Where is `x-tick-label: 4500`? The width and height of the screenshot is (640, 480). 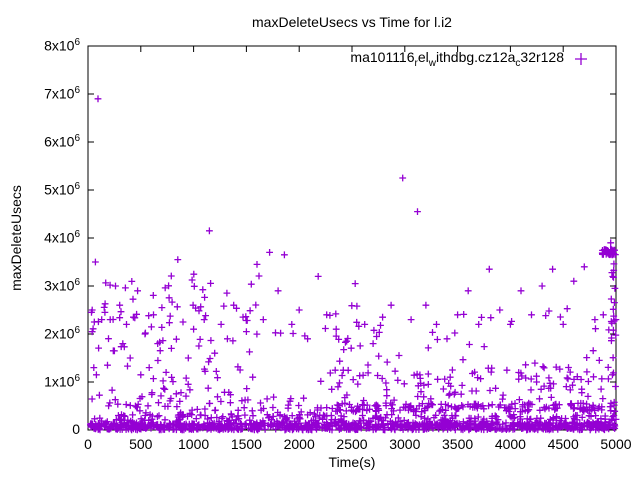 x-tick-label: 4500 is located at coordinates (563, 444).